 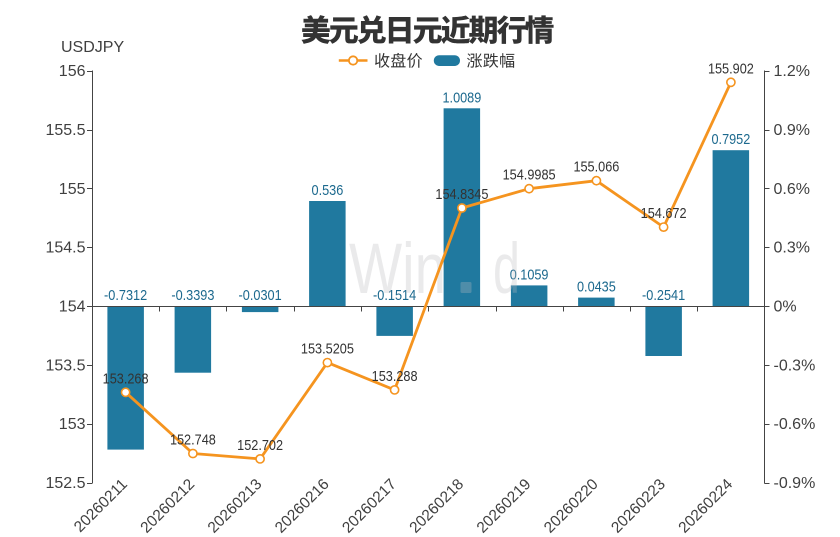 I want to click on svg-text: 153.268, so click(x=126, y=379).